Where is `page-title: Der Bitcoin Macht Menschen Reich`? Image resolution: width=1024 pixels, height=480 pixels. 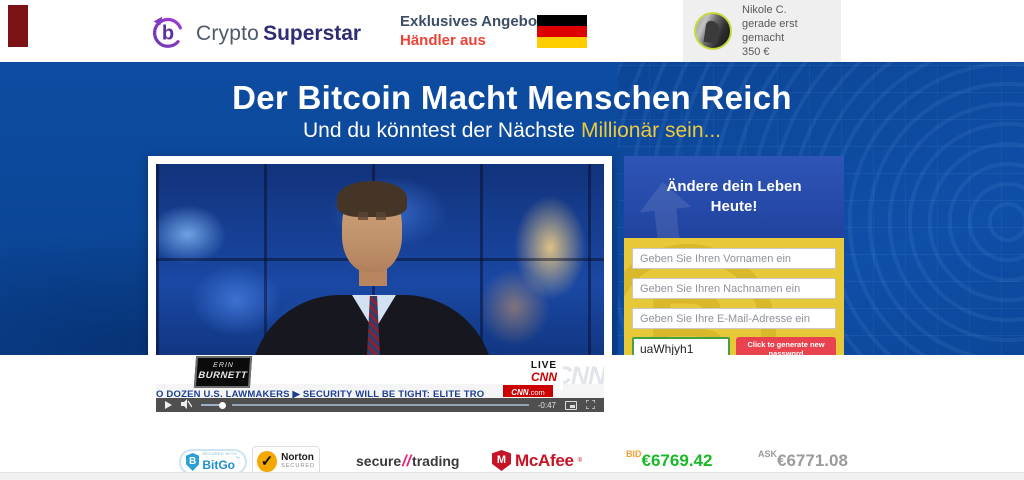 page-title: Der Bitcoin Macht Menschen Reich is located at coordinates (512, 97).